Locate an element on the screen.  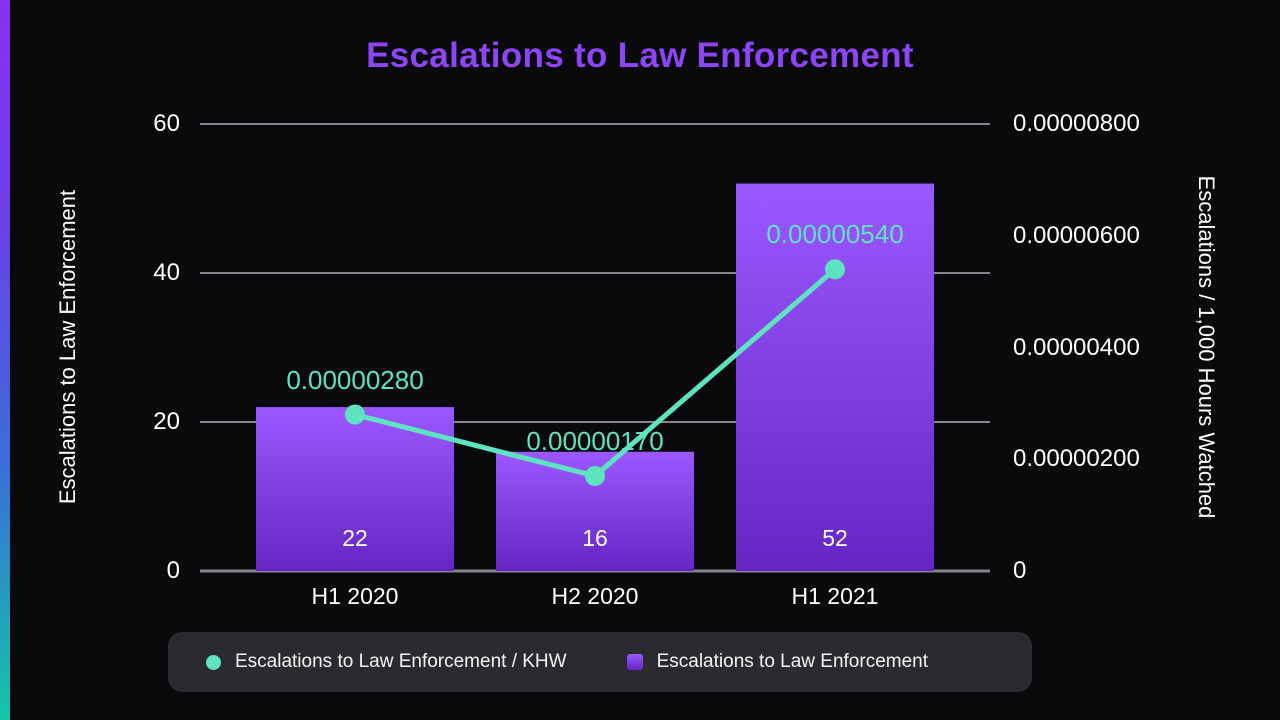
right-tick-label: 0.00000800 is located at coordinates (1076, 123).